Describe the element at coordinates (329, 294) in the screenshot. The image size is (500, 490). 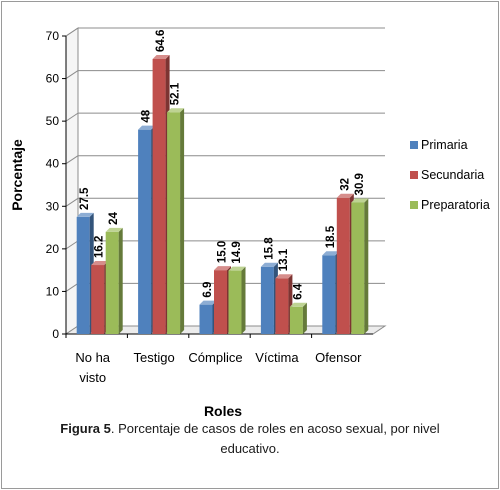
I see `bar-ofensor-primaria` at that location.